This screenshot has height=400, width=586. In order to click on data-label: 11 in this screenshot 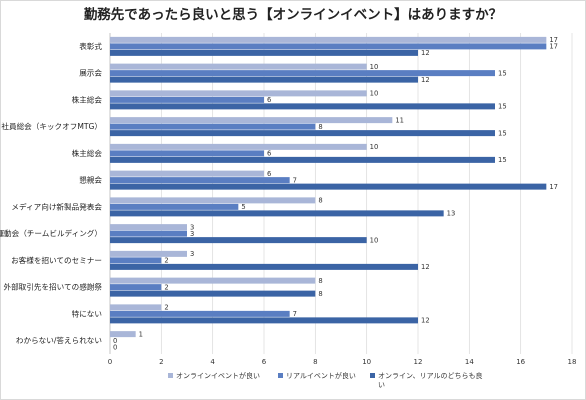, I will do `click(399, 120)`.